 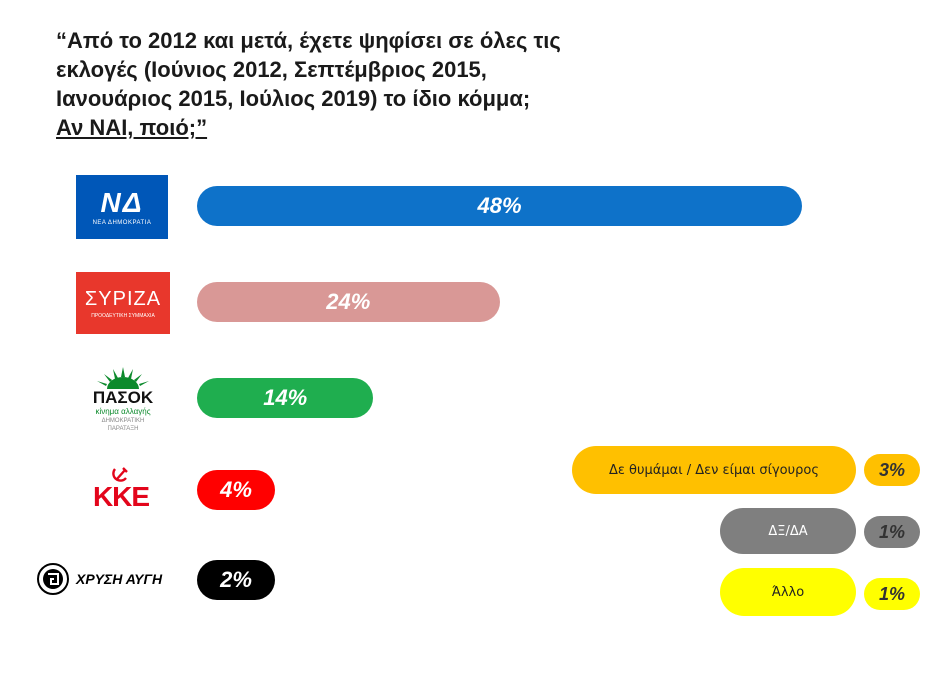 What do you see at coordinates (123, 316) in the screenshot?
I see `syriza-logo-caption: ΠΡΟΟΔΕΥΤΙΚΗ ΣΥΜΜΑΧΙΑ` at bounding box center [123, 316].